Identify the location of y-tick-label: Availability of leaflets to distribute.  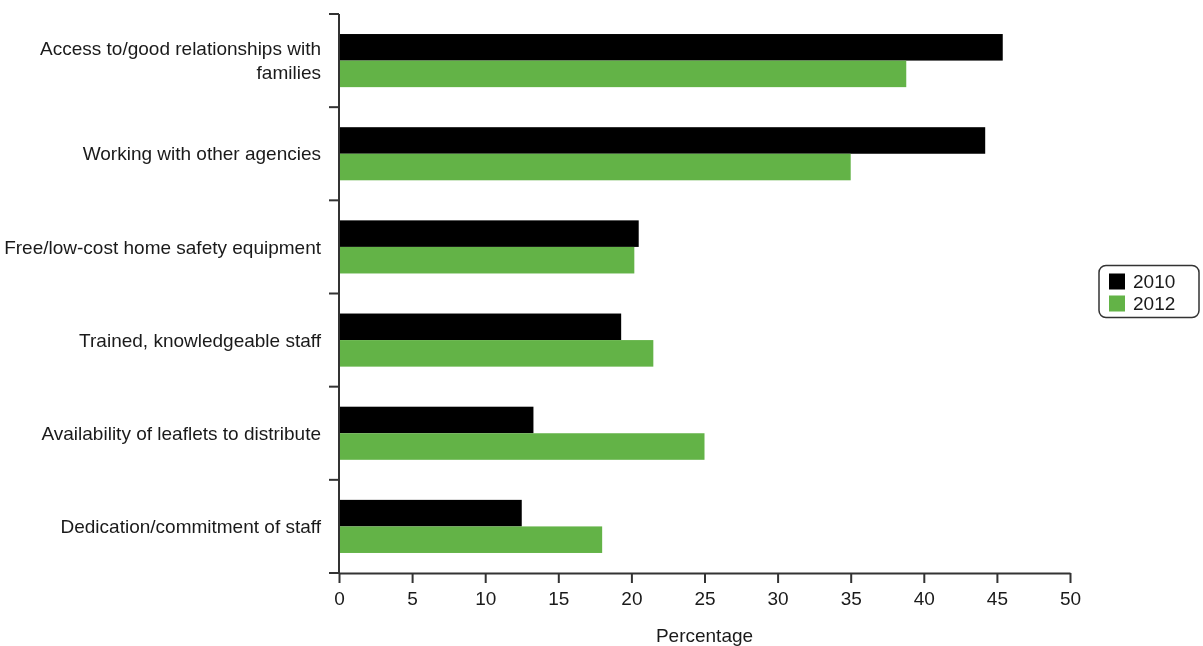
(181, 433).